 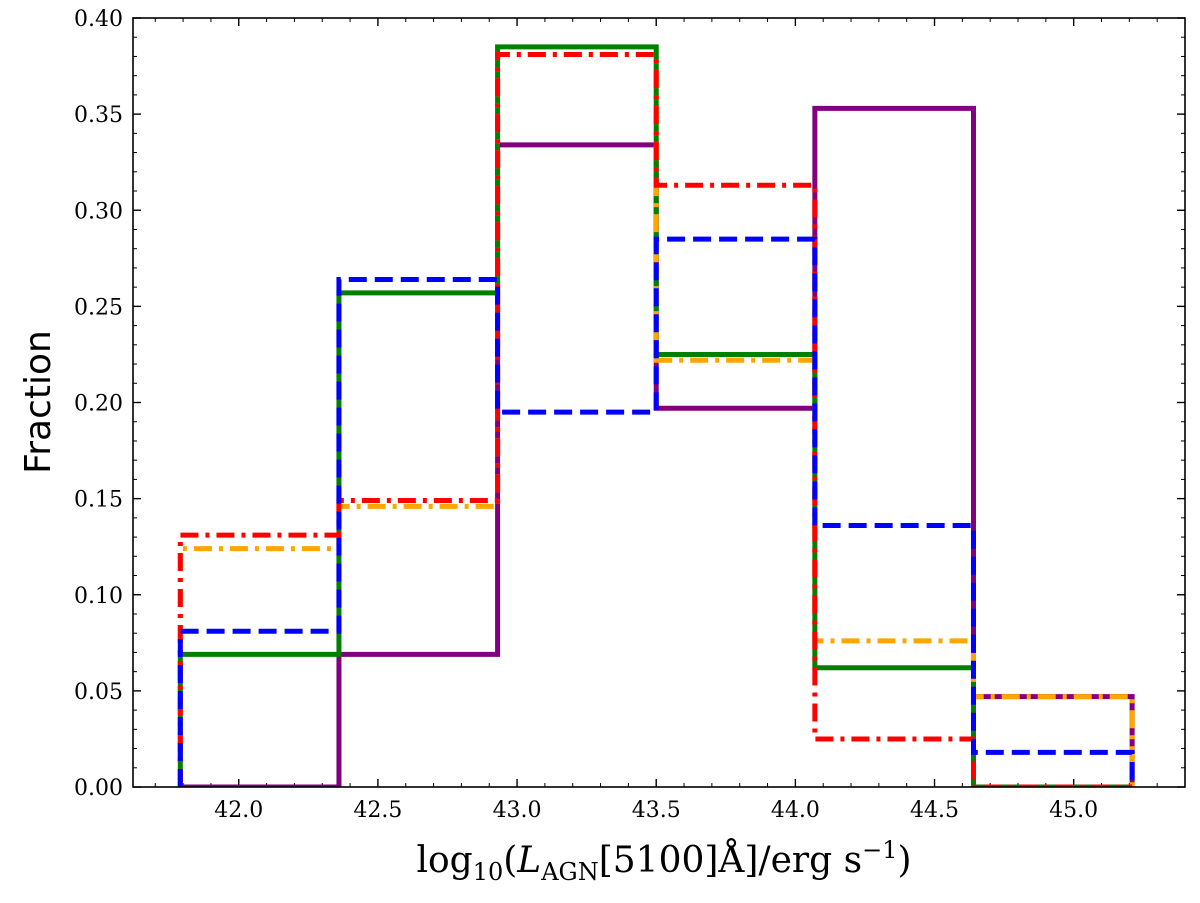 I want to click on y-tick-label: 0.35, so click(x=98, y=115).